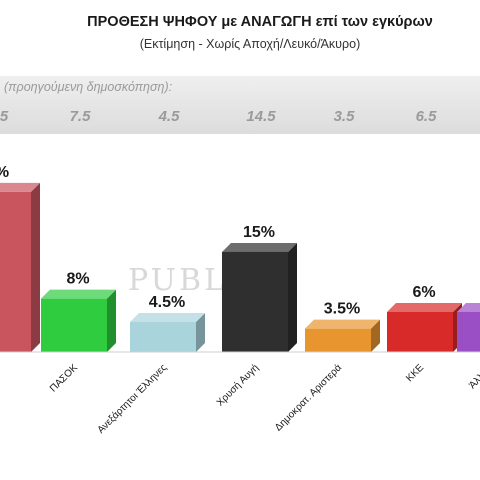 The height and width of the screenshot is (480, 480). I want to click on bar-value-label: %, so click(4, 172).